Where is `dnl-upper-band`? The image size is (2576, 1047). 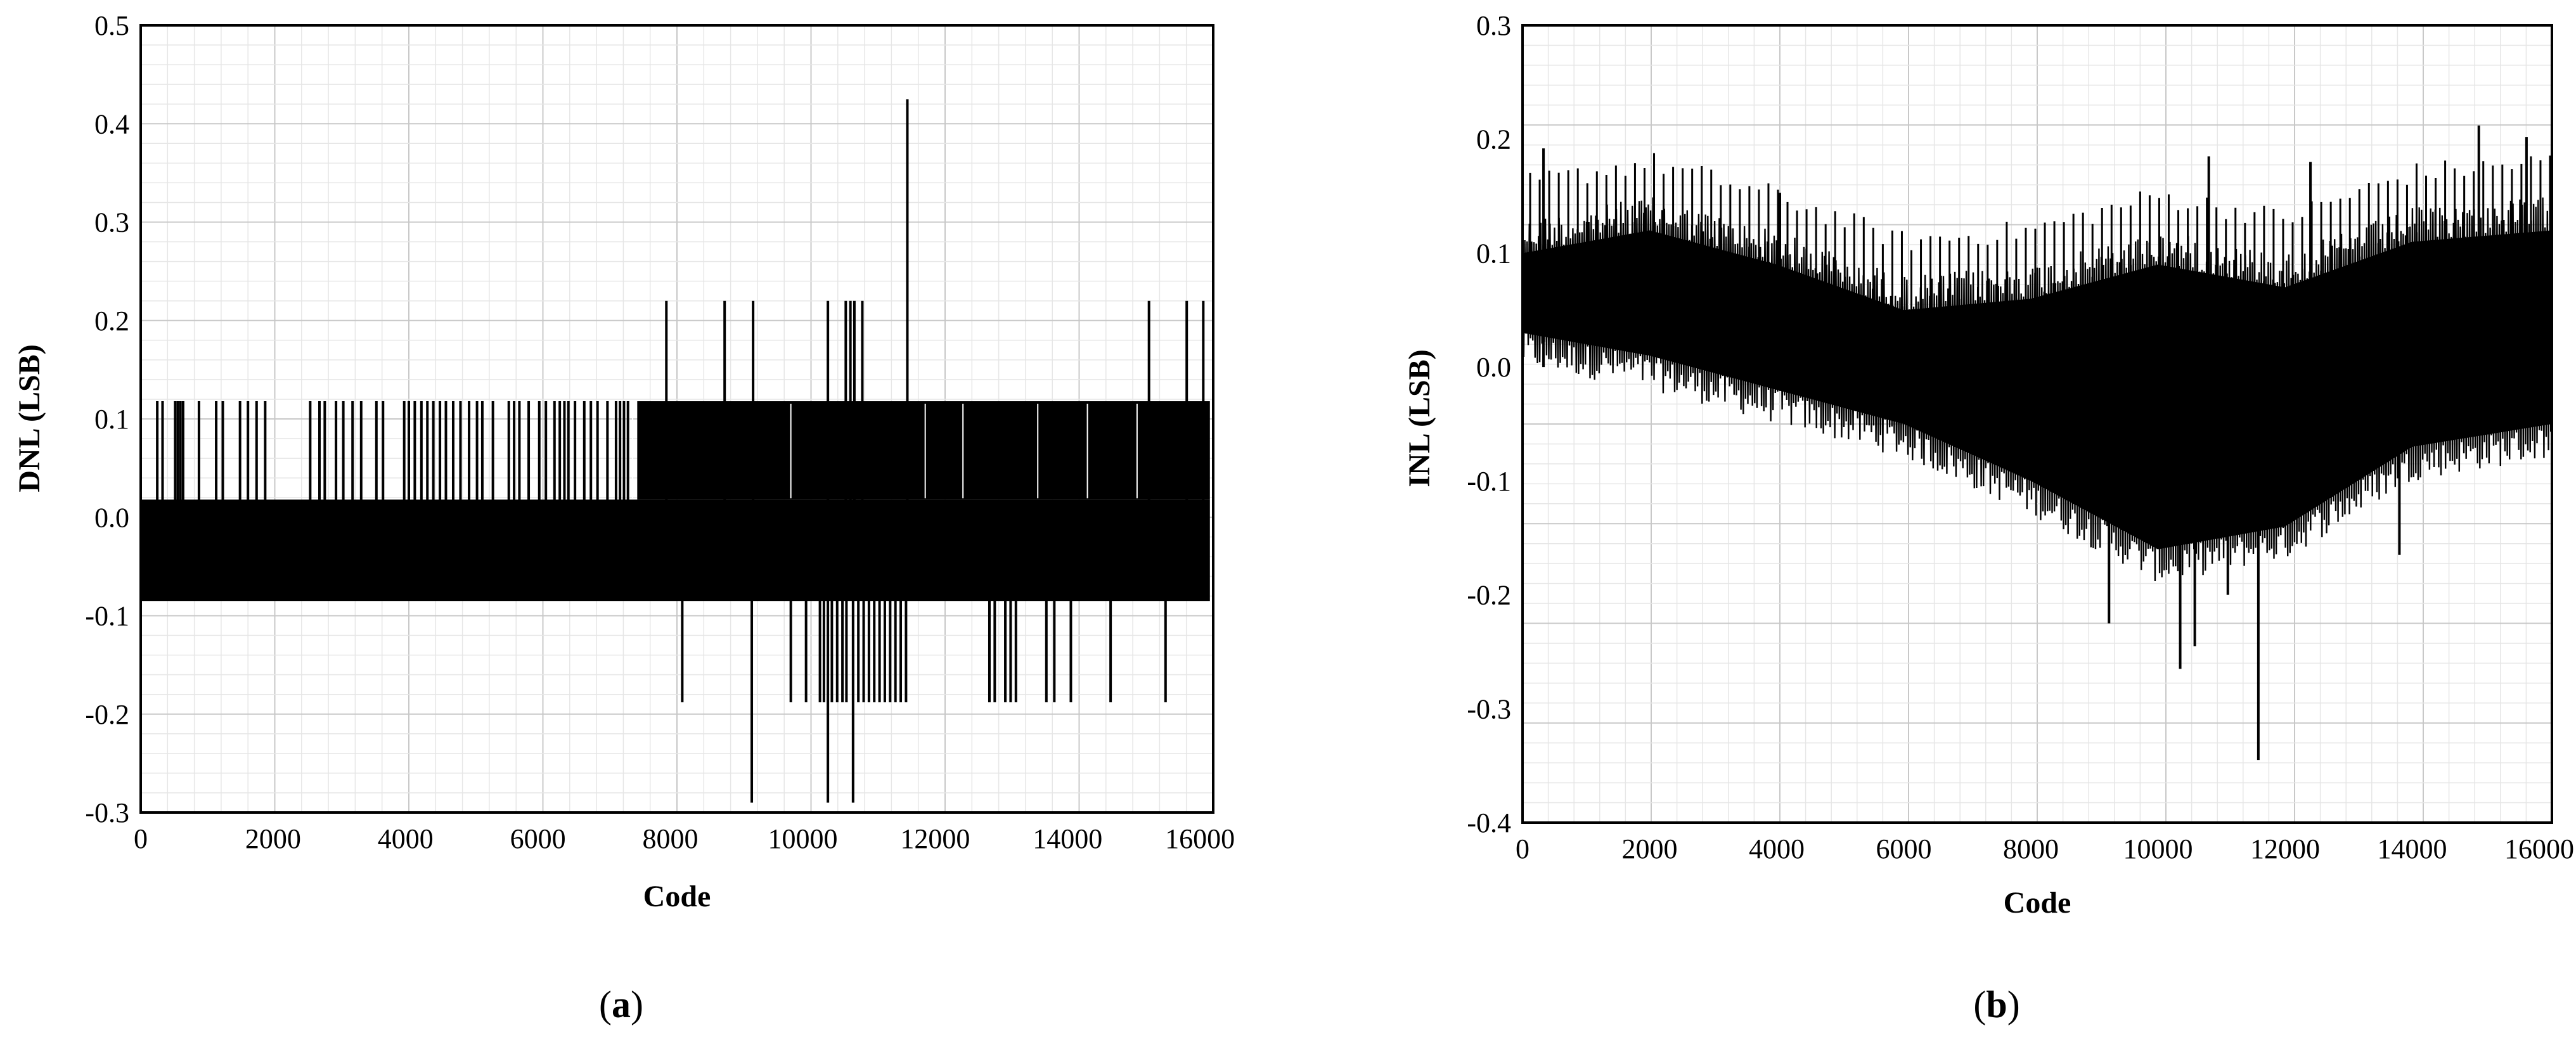
dnl-upper-band is located at coordinates (923, 450).